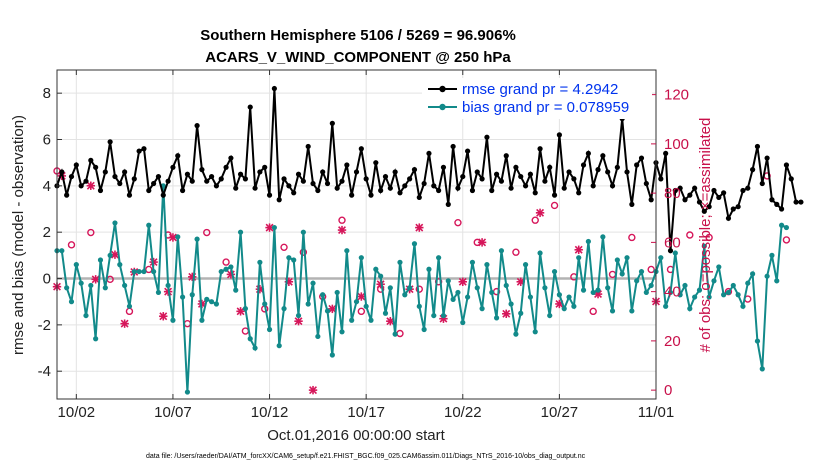 This screenshot has width=830, height=470. What do you see at coordinates (668, 390) in the screenshot?
I see `y-right-tick-label: 0` at bounding box center [668, 390].